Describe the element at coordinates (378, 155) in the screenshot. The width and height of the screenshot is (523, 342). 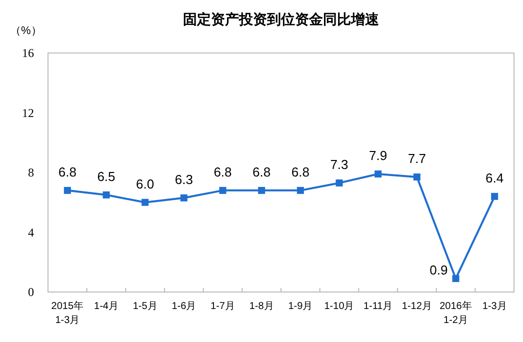
I see `text: 7.9` at that location.